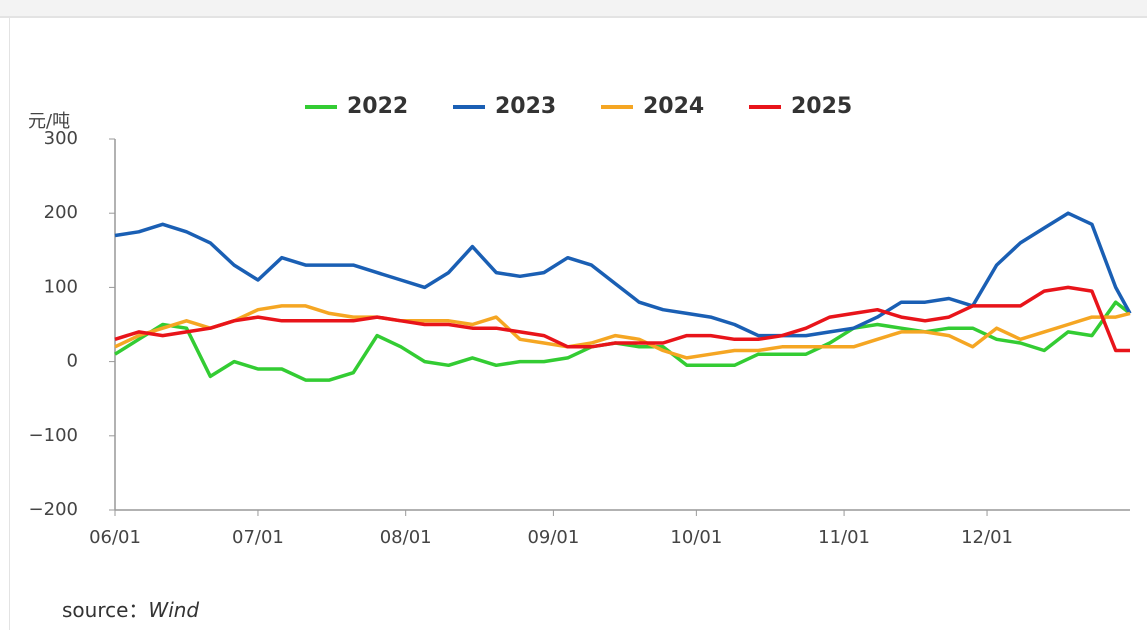  I want to click on legend-text: 2022, so click(377, 106).